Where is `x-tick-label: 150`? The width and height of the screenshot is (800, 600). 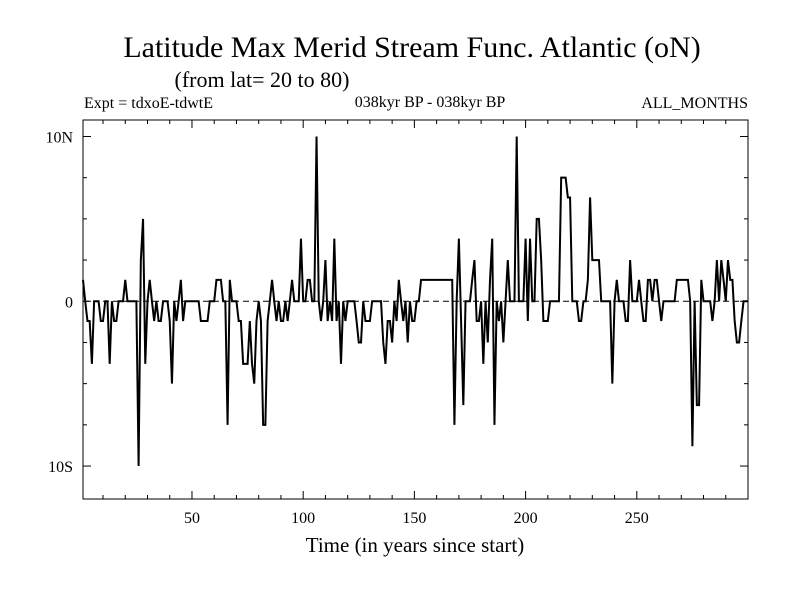
x-tick-label: 150 is located at coordinates (414, 518).